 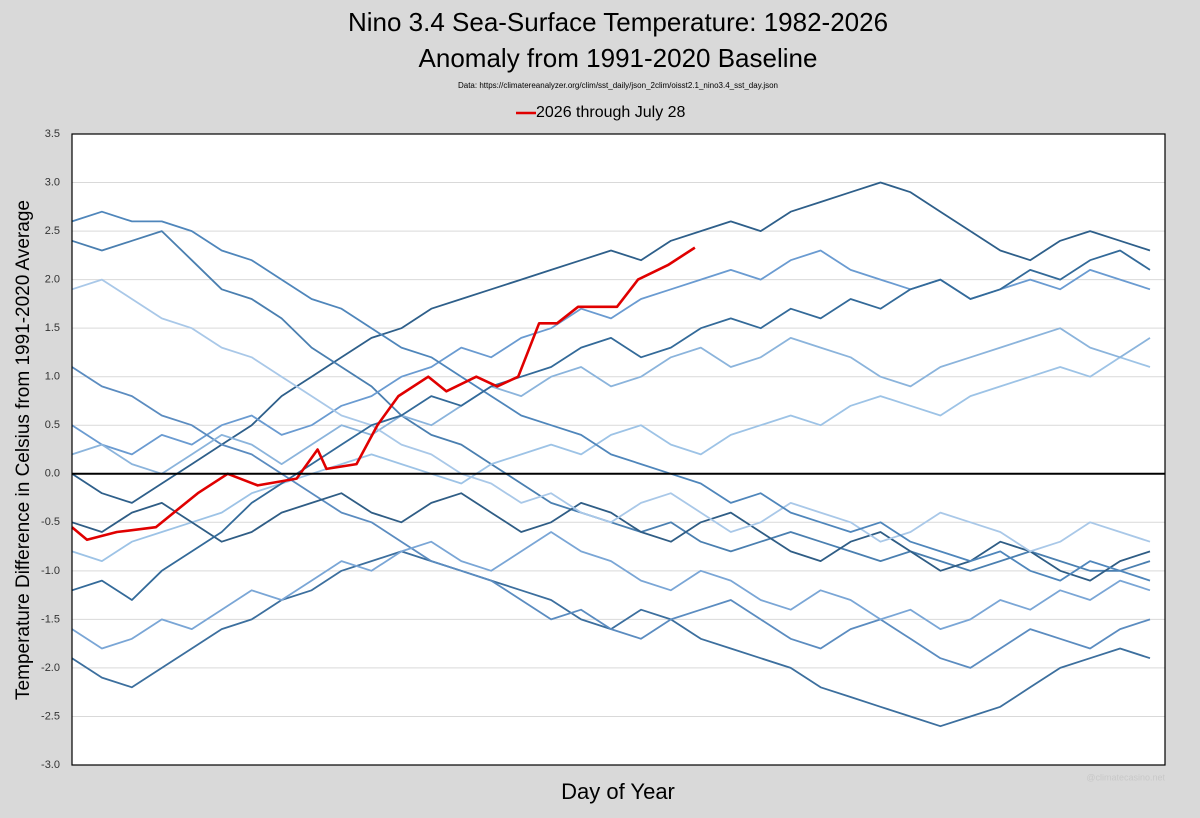 What do you see at coordinates (52, 377) in the screenshot?
I see `y-tick-label: 1.0` at bounding box center [52, 377].